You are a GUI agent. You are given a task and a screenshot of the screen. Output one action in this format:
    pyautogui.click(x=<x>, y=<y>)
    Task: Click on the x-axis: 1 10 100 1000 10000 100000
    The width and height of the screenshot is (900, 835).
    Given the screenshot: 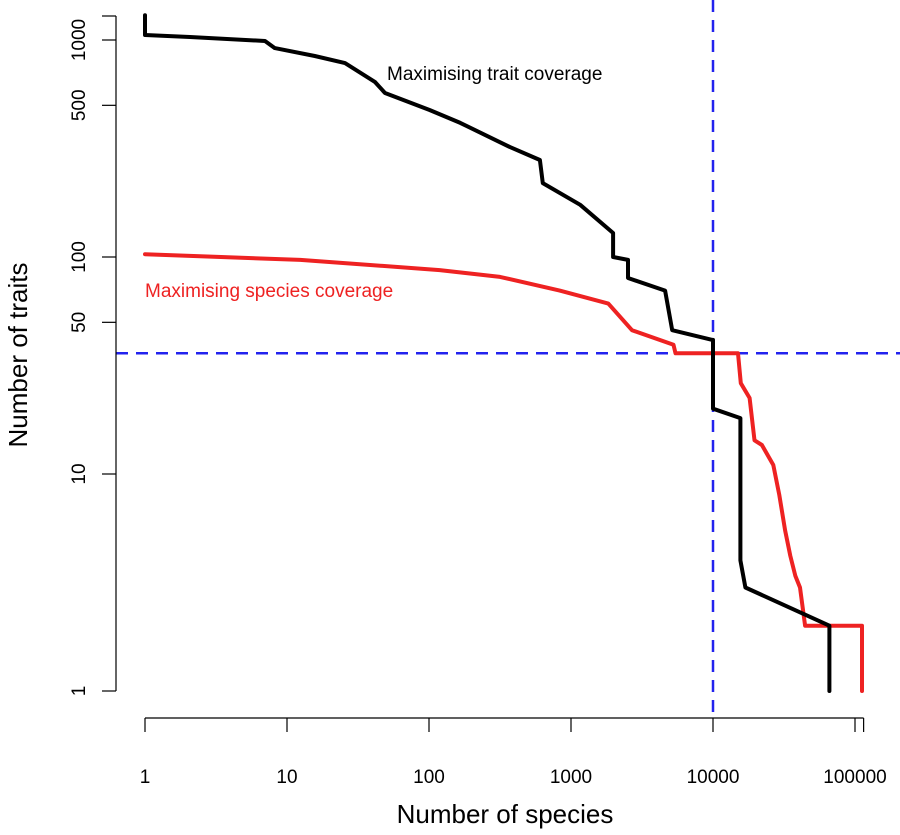 What is the action you would take?
    pyautogui.click(x=513, y=752)
    